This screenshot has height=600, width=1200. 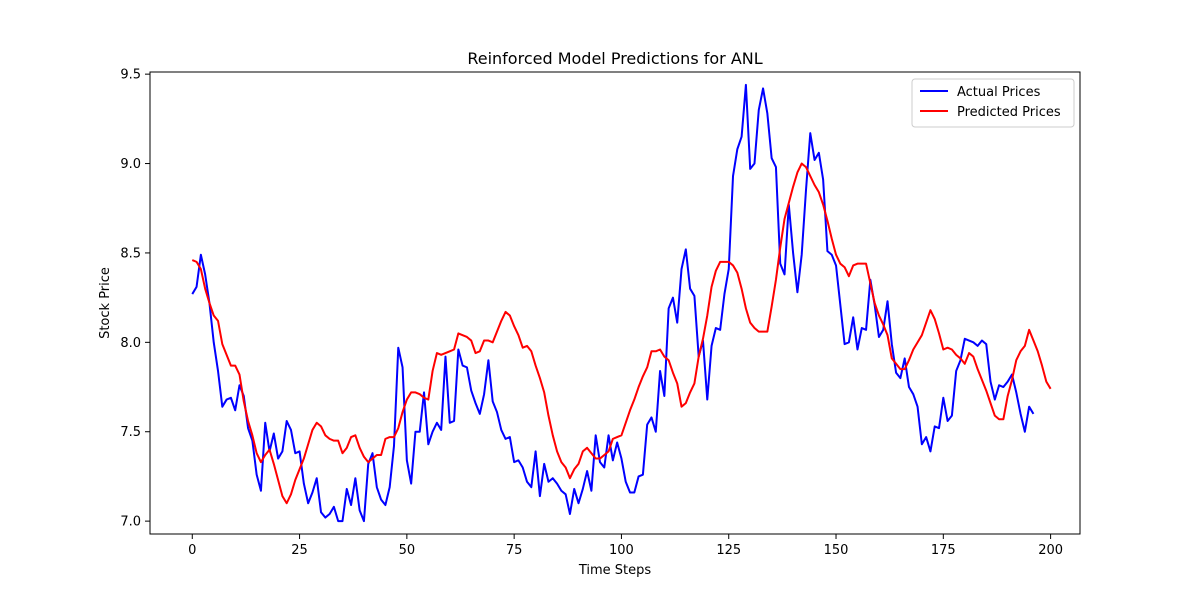 I want to click on x-tick-label: 50, so click(x=407, y=550).